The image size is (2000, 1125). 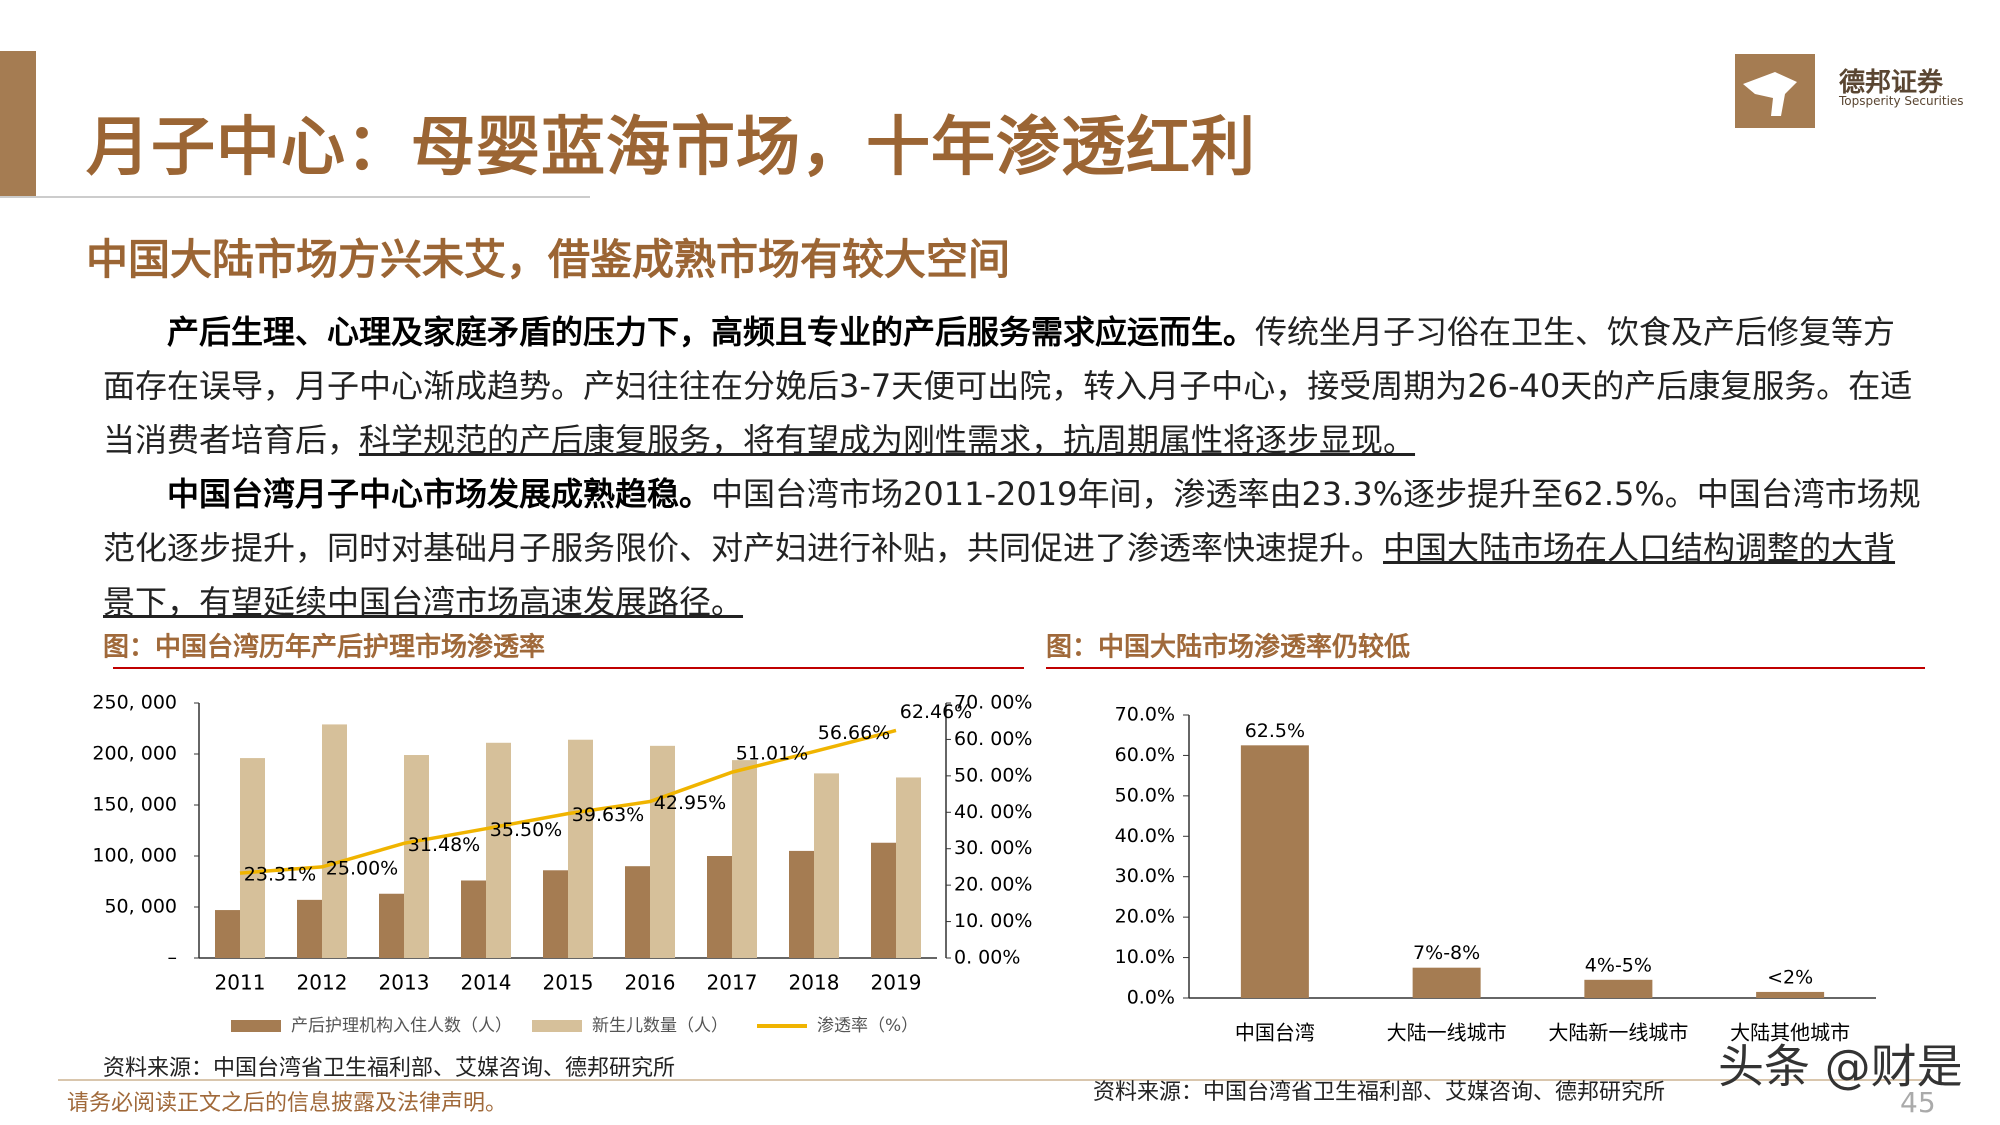 I want to click on y-tick-label: 10.0%, so click(x=1145, y=957).